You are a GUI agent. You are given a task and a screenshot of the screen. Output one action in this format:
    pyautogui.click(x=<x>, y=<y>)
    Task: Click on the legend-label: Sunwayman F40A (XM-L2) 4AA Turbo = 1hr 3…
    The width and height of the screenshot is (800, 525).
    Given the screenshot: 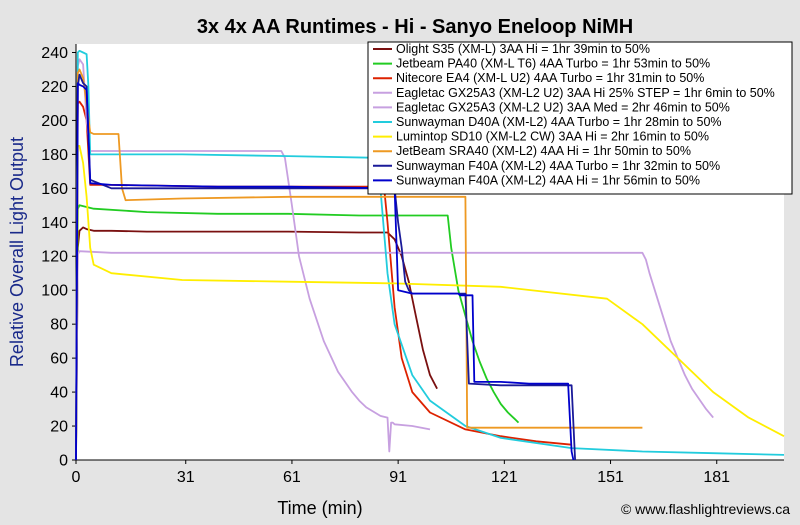 What is the action you would take?
    pyautogui.click(x=558, y=166)
    